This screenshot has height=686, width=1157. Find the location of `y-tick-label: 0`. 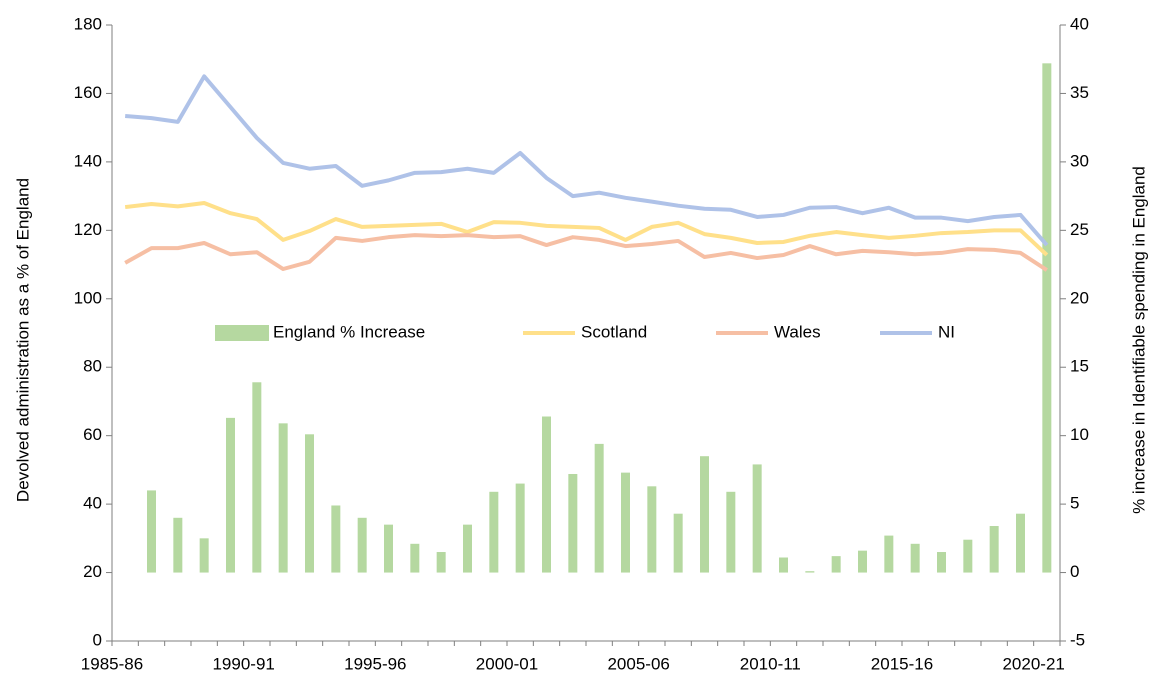

y-tick-label: 0 is located at coordinates (97, 639).